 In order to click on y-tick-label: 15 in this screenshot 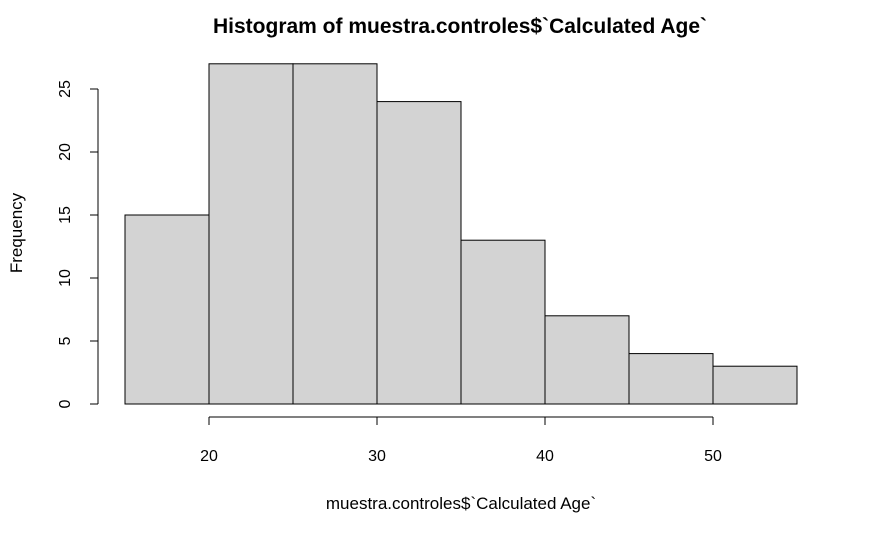, I will do `click(65, 215)`.